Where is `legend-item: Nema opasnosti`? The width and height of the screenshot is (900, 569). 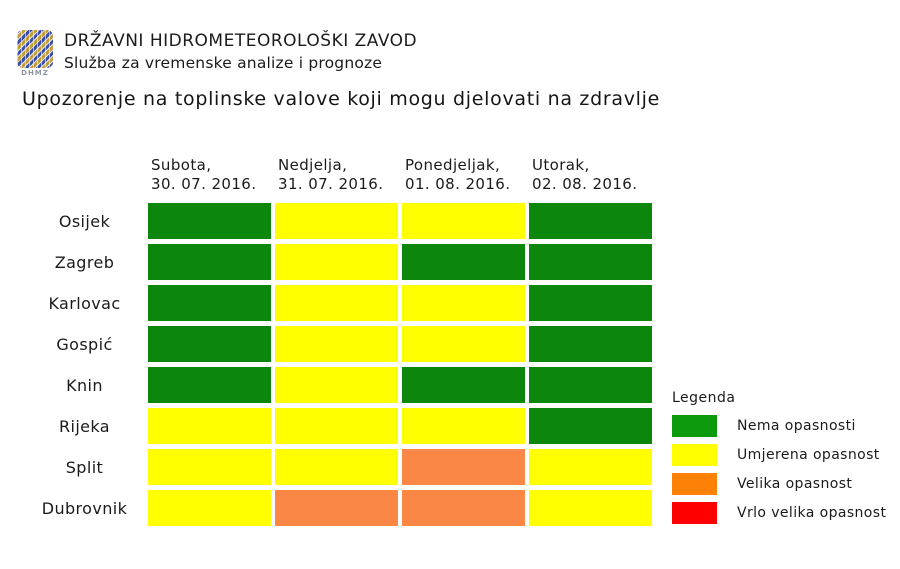
legend-item: Nema opasnosti is located at coordinates (779, 426).